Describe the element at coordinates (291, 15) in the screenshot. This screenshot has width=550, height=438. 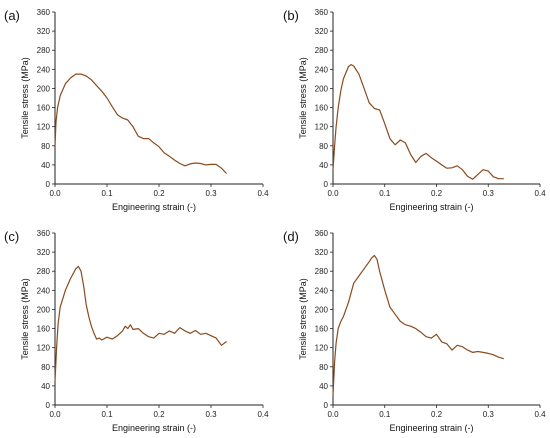
I see `panel-label: (b)` at that location.